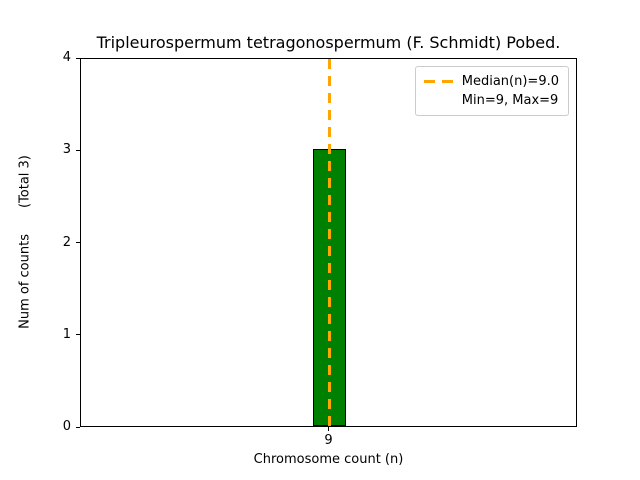 The width and height of the screenshot is (640, 480). I want to click on x-tick-label: 9, so click(328, 440).